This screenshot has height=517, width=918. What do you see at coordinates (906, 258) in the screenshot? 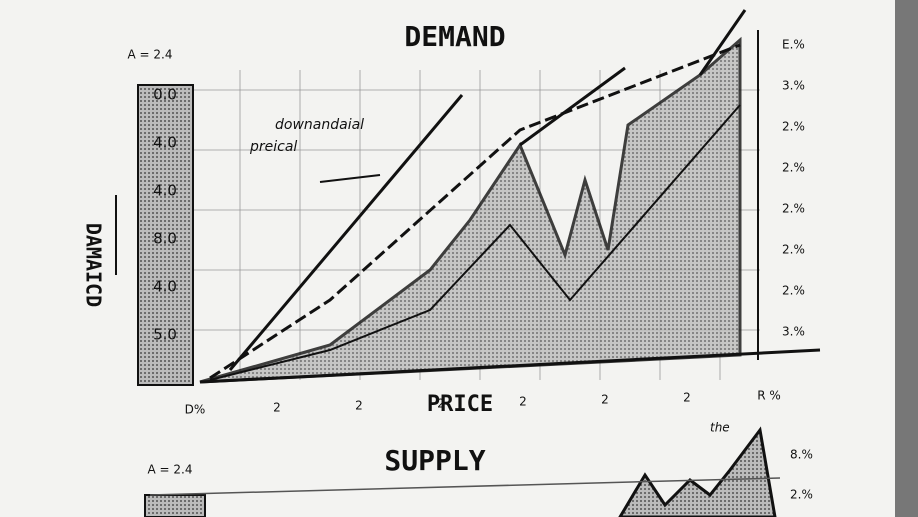
I see `edge` at bounding box center [906, 258].